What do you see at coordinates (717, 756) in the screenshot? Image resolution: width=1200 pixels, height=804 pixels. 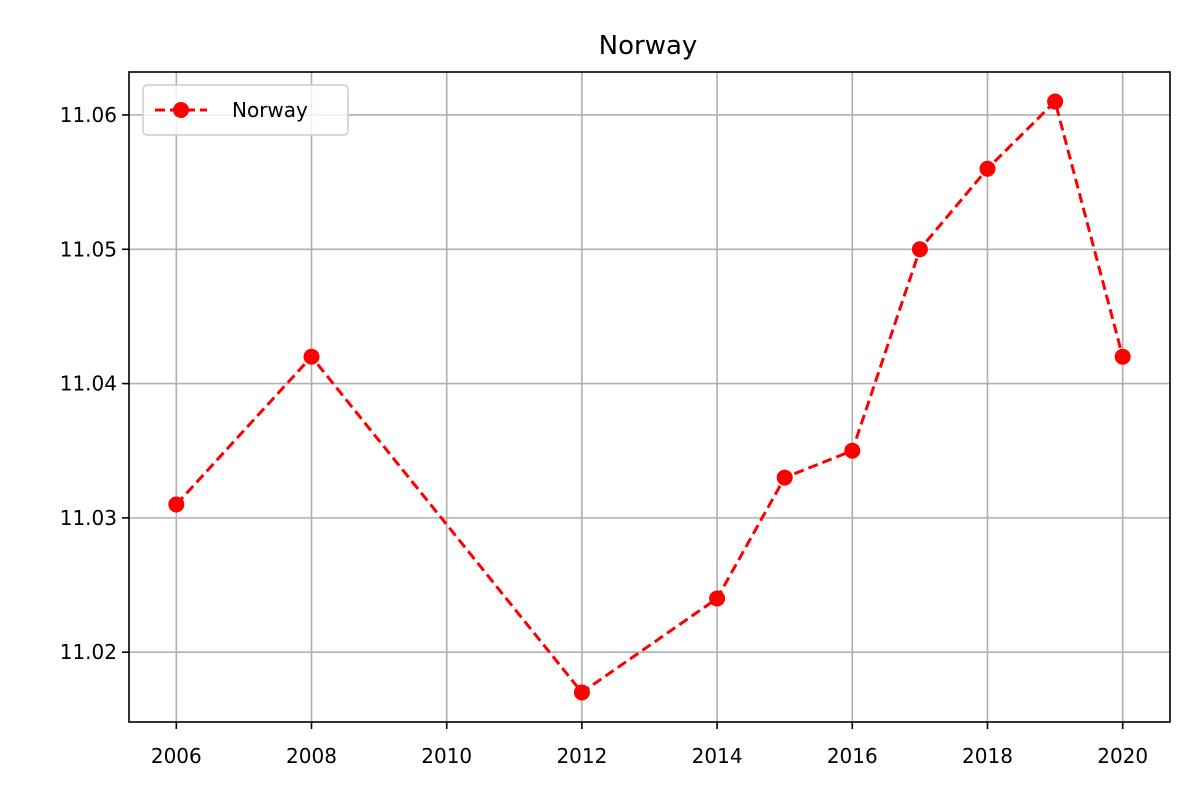 I see `x-tick-label: 2014` at bounding box center [717, 756].